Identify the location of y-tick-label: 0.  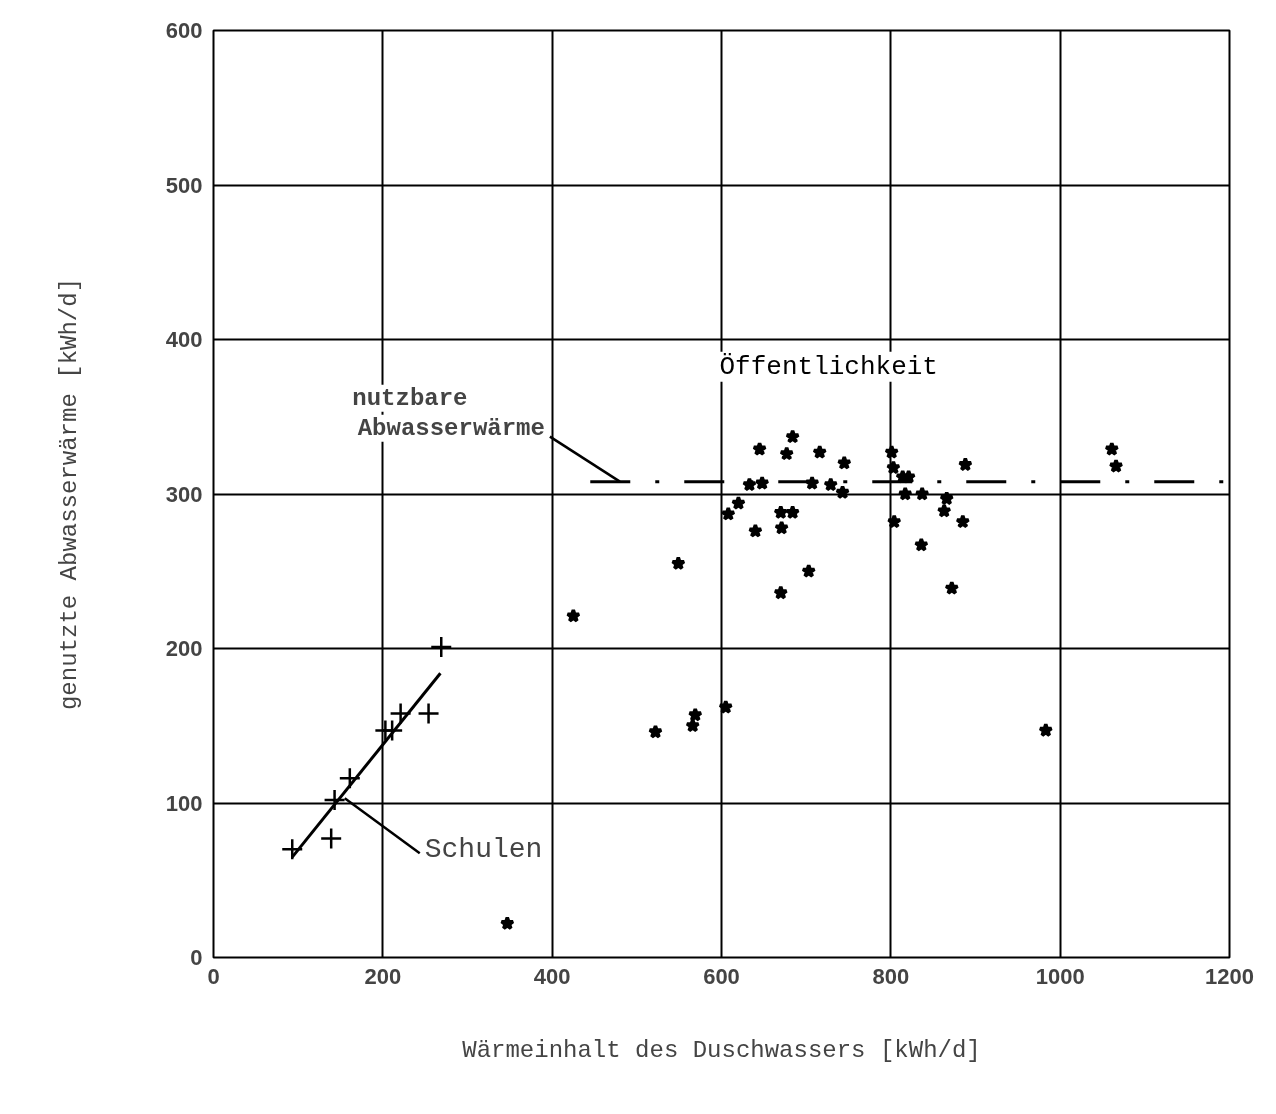
(196, 957).